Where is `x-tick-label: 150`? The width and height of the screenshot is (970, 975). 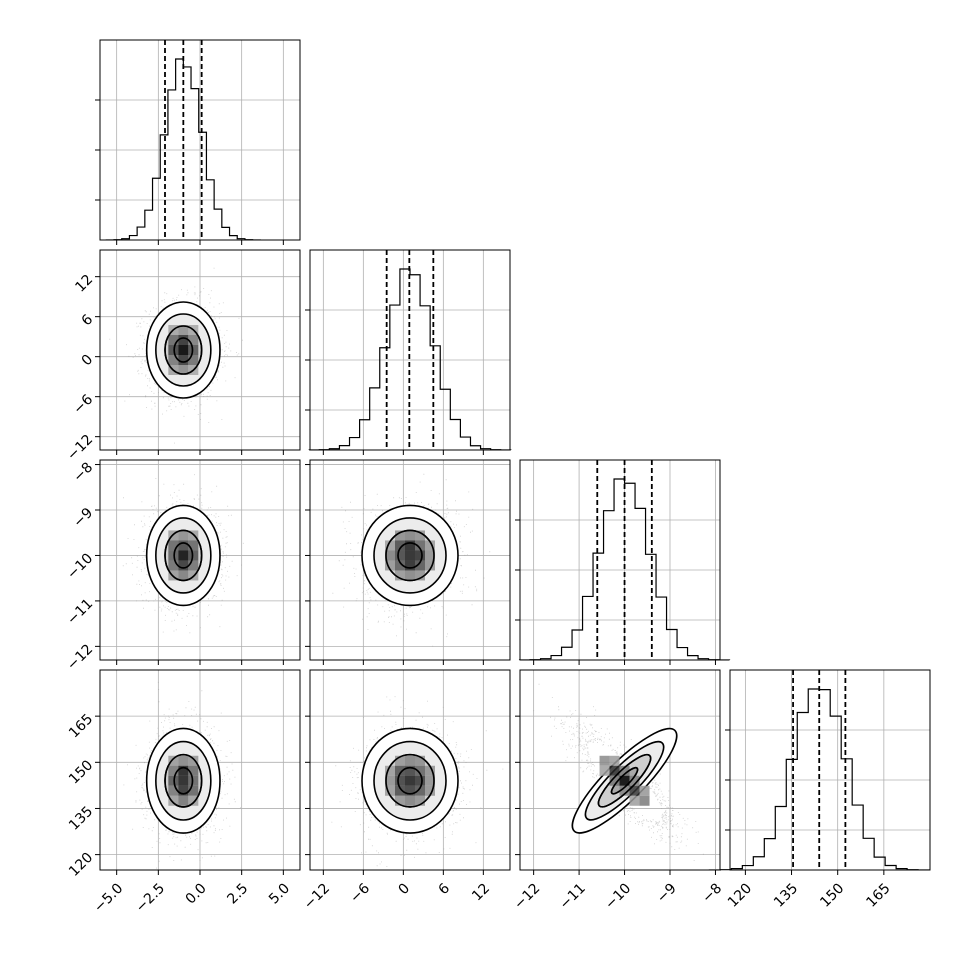
x-tick-label: 150 is located at coordinates (832, 895).